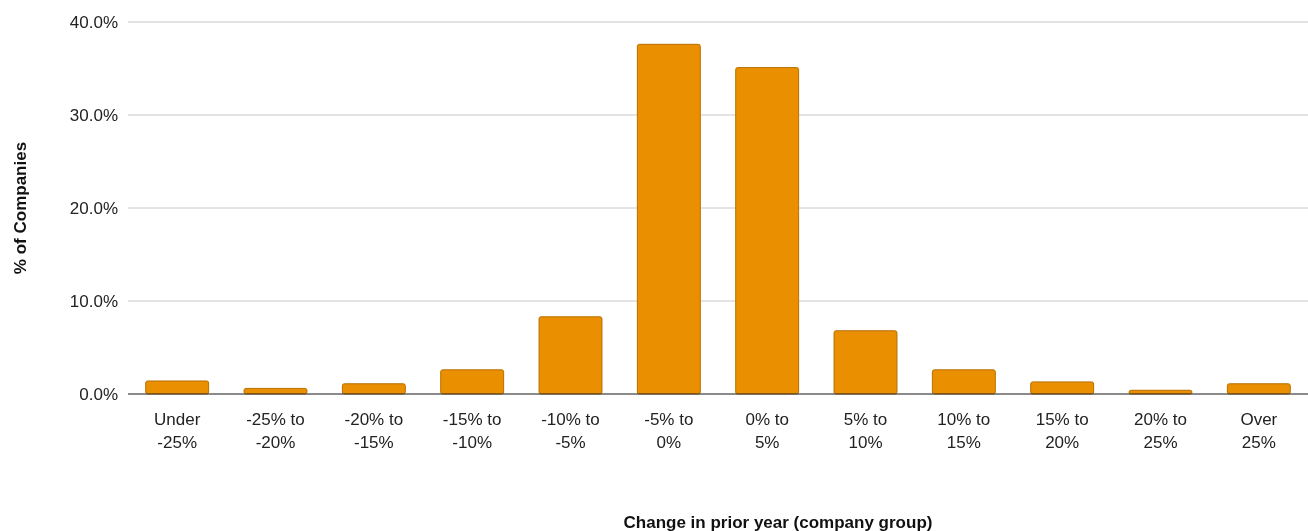  Describe the element at coordinates (1062, 431) in the screenshot. I see `x-tick-label: 15% to 20%` at that location.